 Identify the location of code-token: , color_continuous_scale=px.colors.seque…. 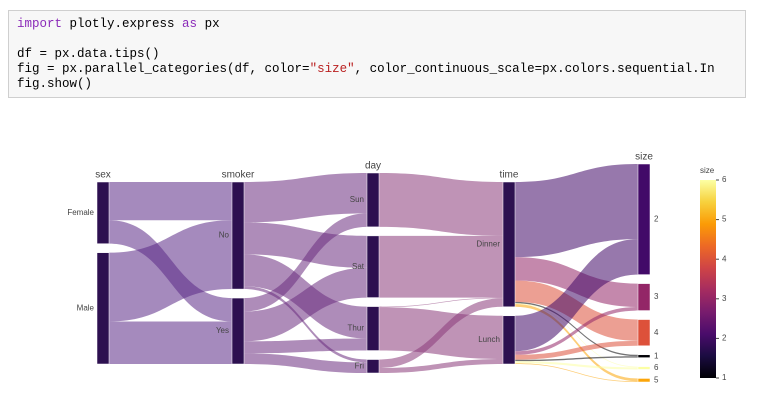
(534, 69).